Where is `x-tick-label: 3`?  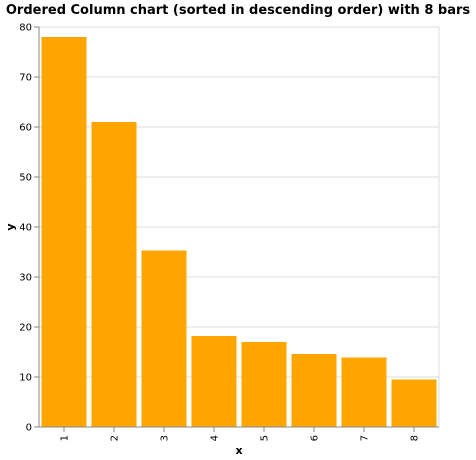
x-tick-label: 3 is located at coordinates (165, 438).